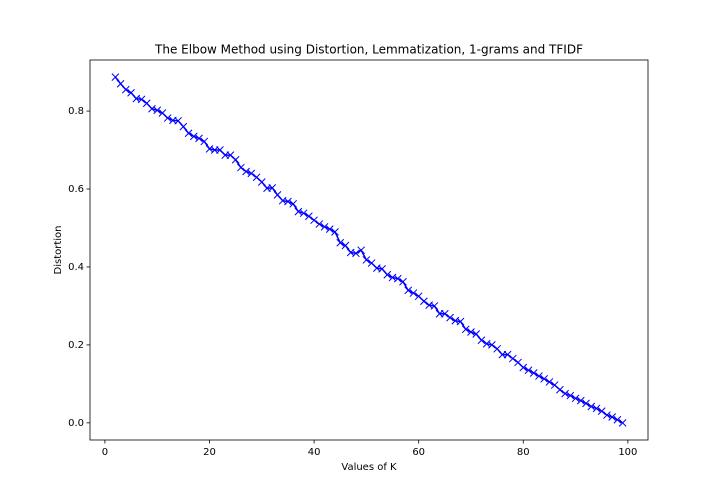 The height and width of the screenshot is (504, 720). Describe the element at coordinates (76, 267) in the screenshot. I see `y-tick-label: 0.4` at that location.